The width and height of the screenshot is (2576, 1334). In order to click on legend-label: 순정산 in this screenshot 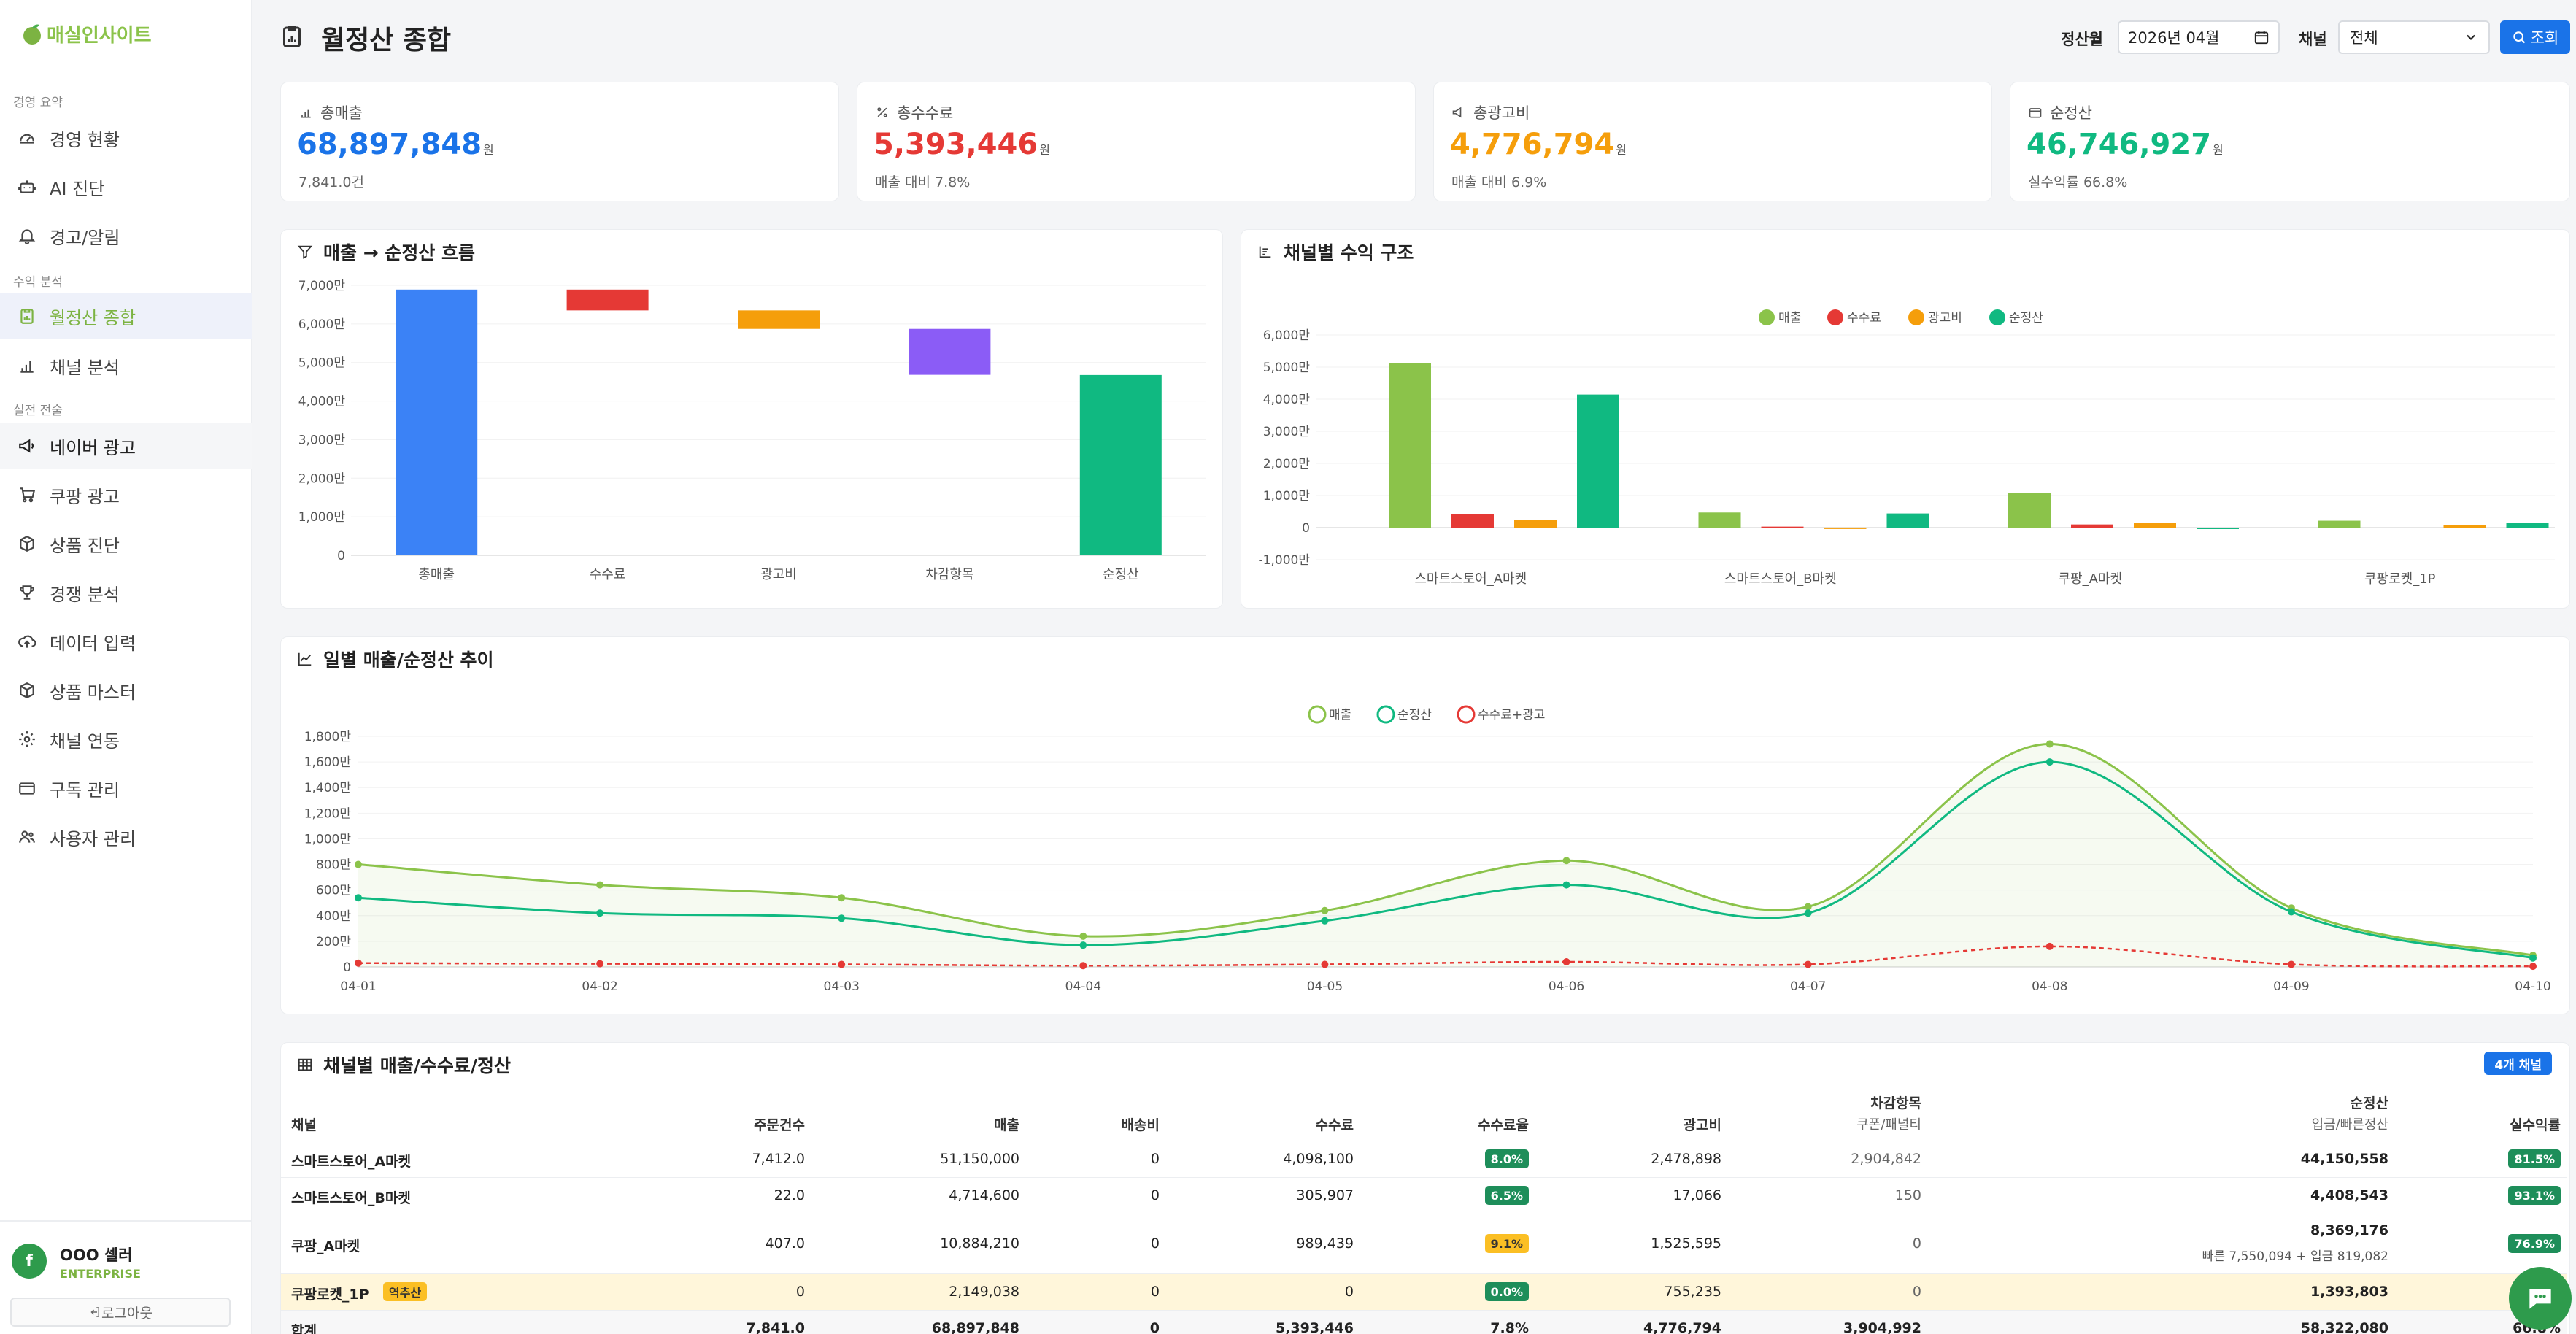, I will do `click(1414, 715)`.